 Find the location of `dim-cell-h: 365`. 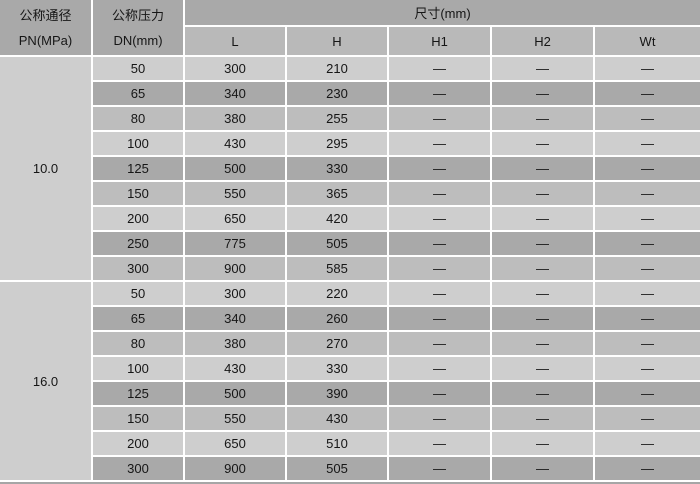

dim-cell-h: 365 is located at coordinates (338, 194).